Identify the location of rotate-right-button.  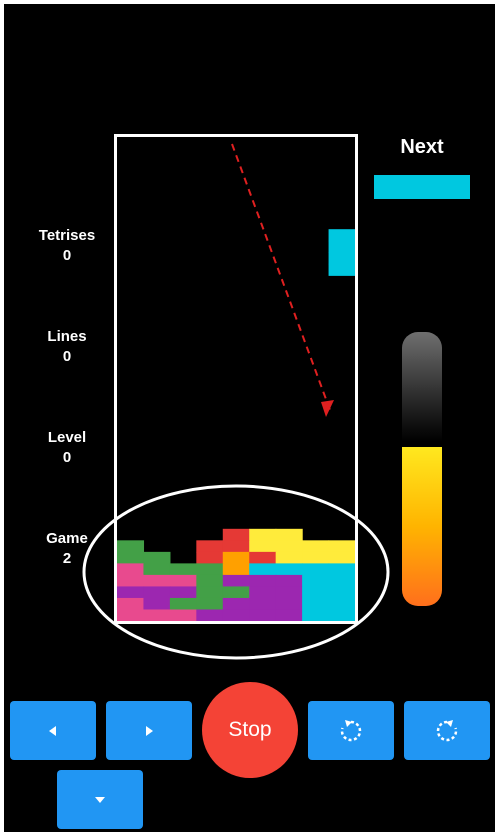
(447, 730).